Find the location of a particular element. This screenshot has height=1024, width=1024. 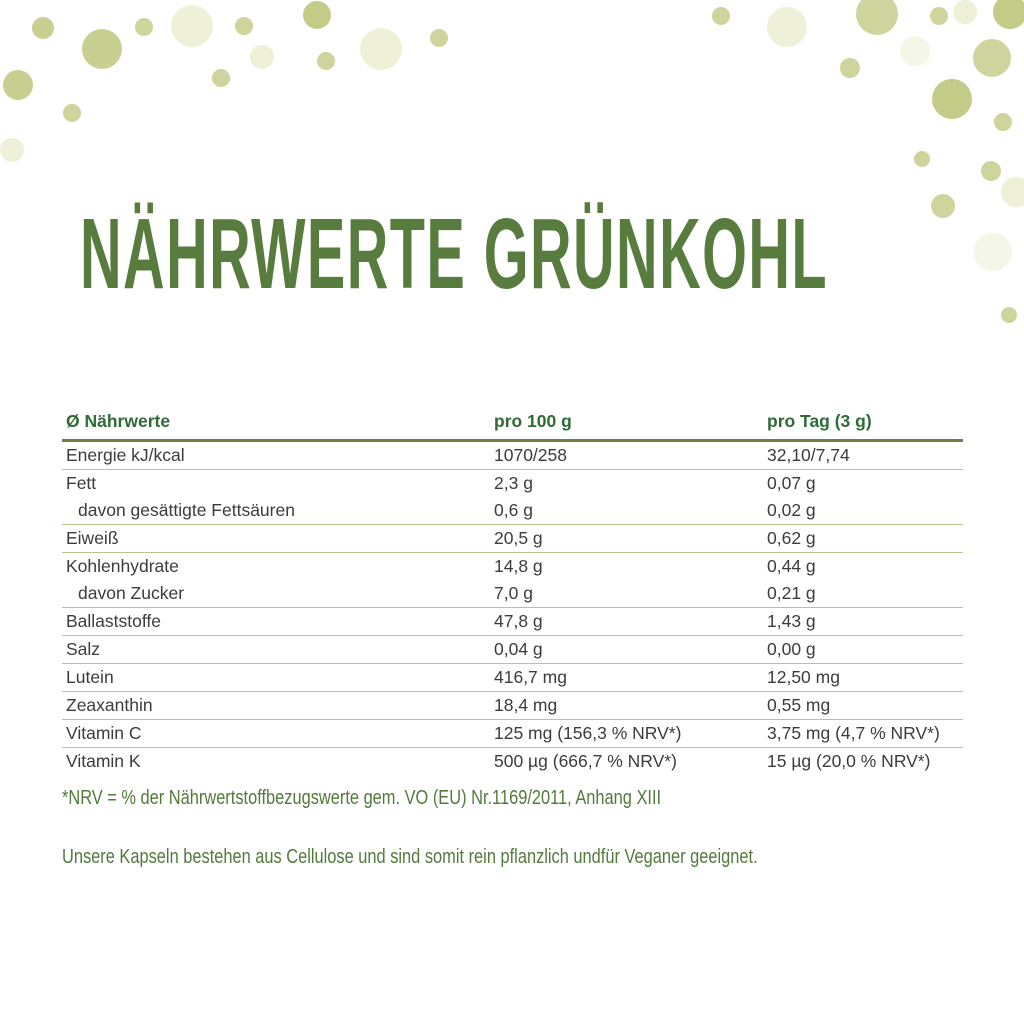

value-per-day: 0,02 g is located at coordinates (863, 511).